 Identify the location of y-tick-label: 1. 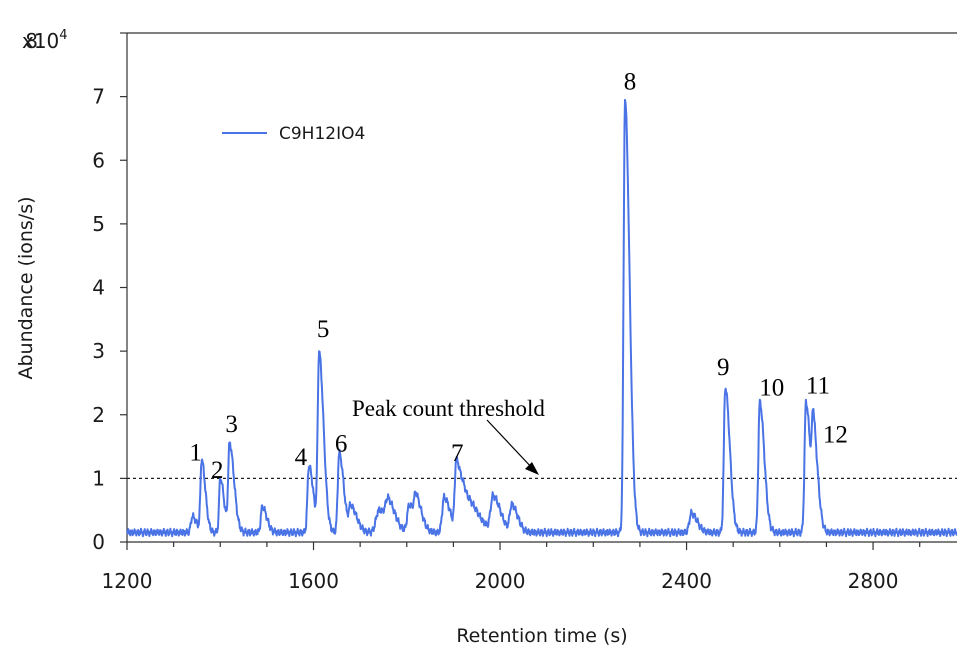
(98, 478).